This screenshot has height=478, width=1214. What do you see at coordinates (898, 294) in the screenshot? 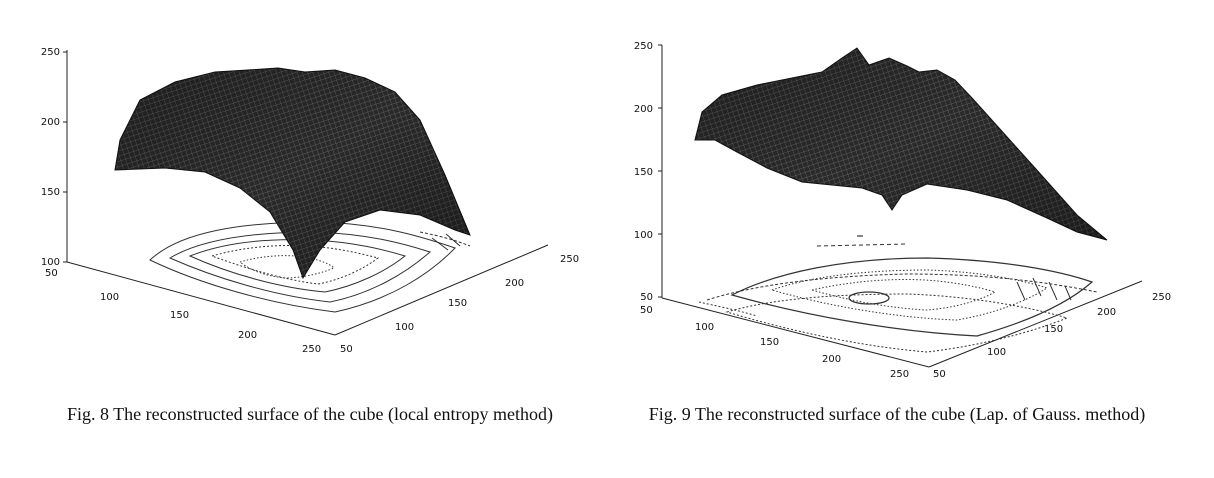
I see `contour-lines-fig9` at bounding box center [898, 294].